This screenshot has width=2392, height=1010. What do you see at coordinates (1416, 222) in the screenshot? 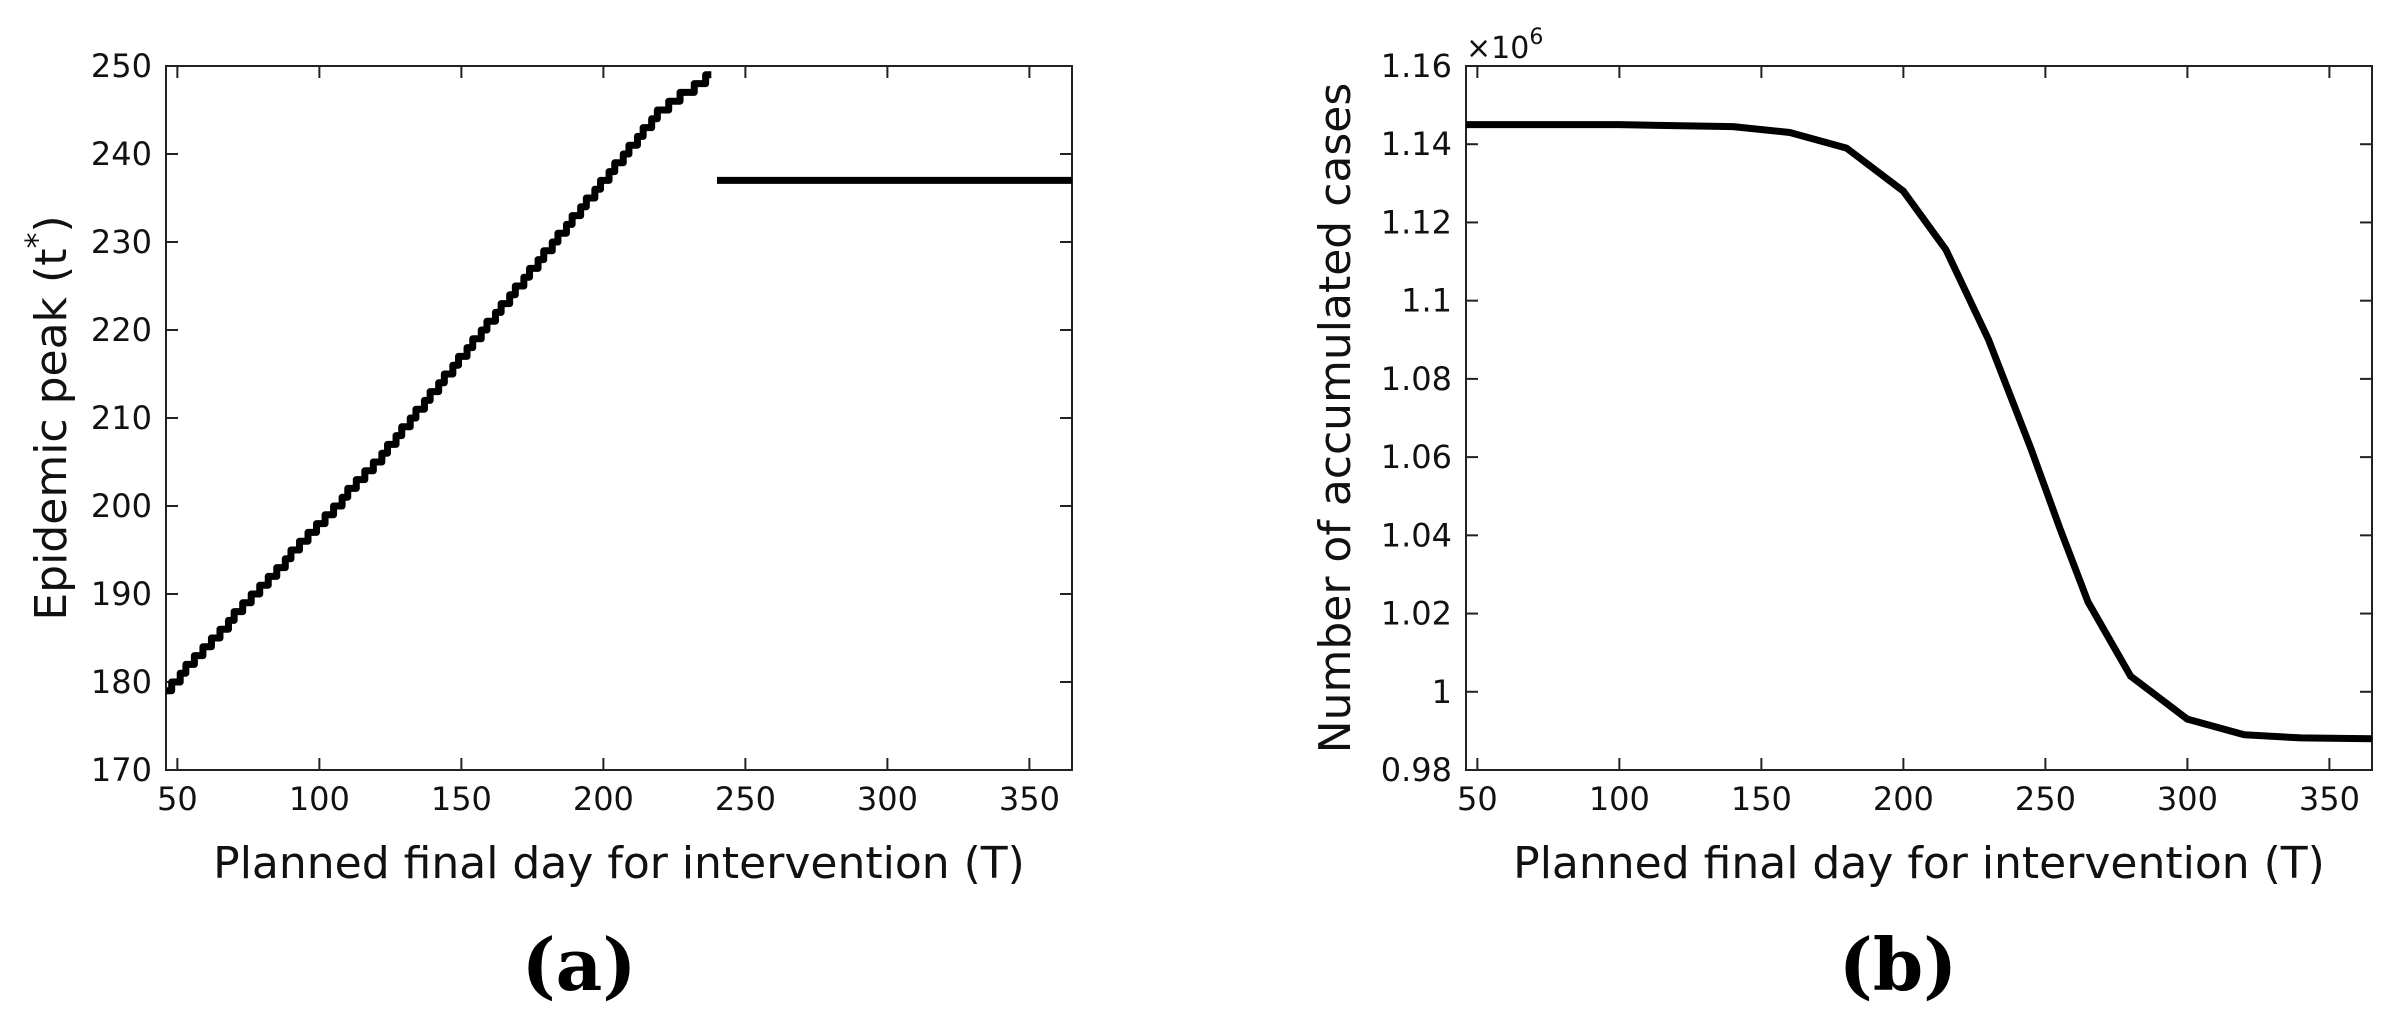
I see `y-tick-label-b: 1.12` at bounding box center [1416, 222].